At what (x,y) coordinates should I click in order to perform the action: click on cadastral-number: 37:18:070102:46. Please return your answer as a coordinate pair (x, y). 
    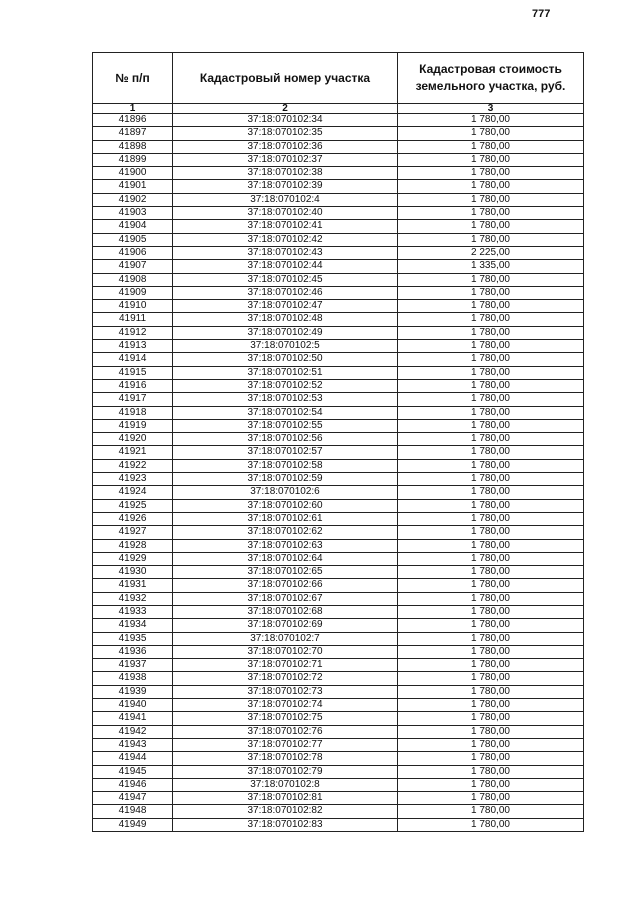
    Looking at the image, I should click on (285, 293).